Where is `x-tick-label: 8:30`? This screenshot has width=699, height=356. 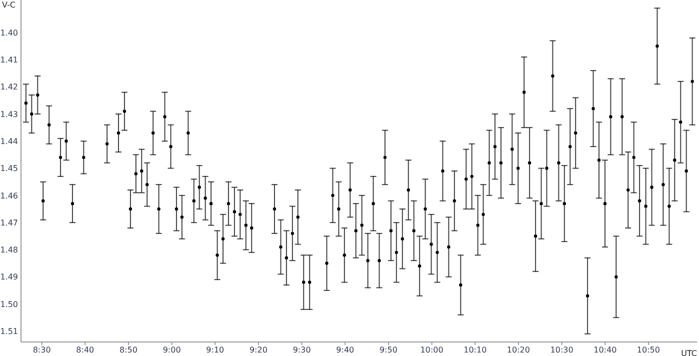 x-tick-label: 8:30 is located at coordinates (41, 350).